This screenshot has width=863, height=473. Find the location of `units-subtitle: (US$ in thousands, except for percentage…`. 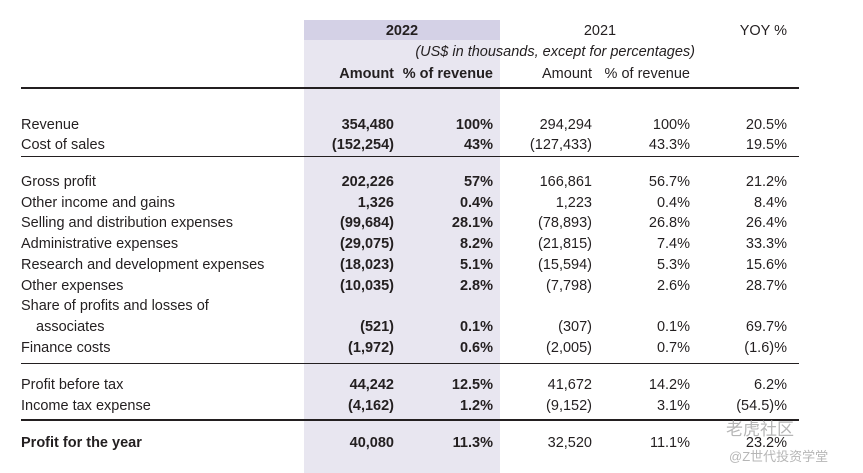

units-subtitle: (US$ in thousands, except for percentage… is located at coordinates (555, 52).